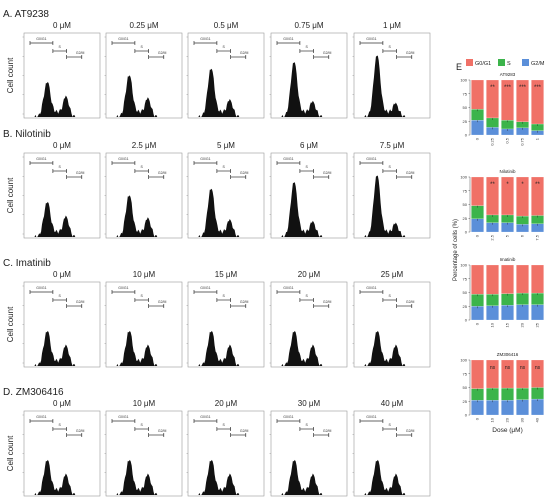  What do you see at coordinates (309, 274) in the screenshot?
I see `dose-label: 20 μM` at bounding box center [309, 274].